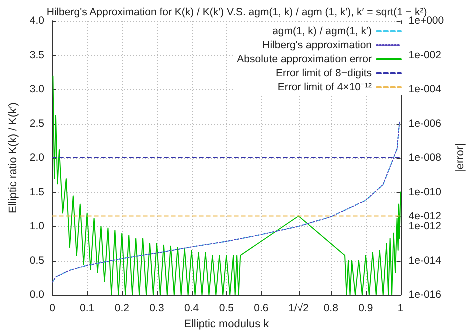 This screenshot has width=474, height=335. What do you see at coordinates (37, 55) in the screenshot?
I see `y-tick-label: 3.5` at bounding box center [37, 55].